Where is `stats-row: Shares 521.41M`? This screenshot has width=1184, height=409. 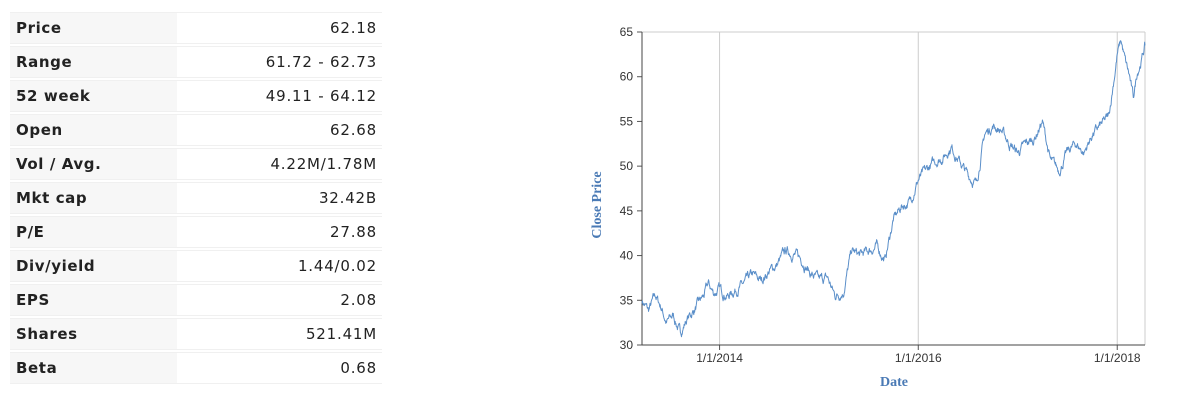
stats-row: Shares 521.41M is located at coordinates (196, 334).